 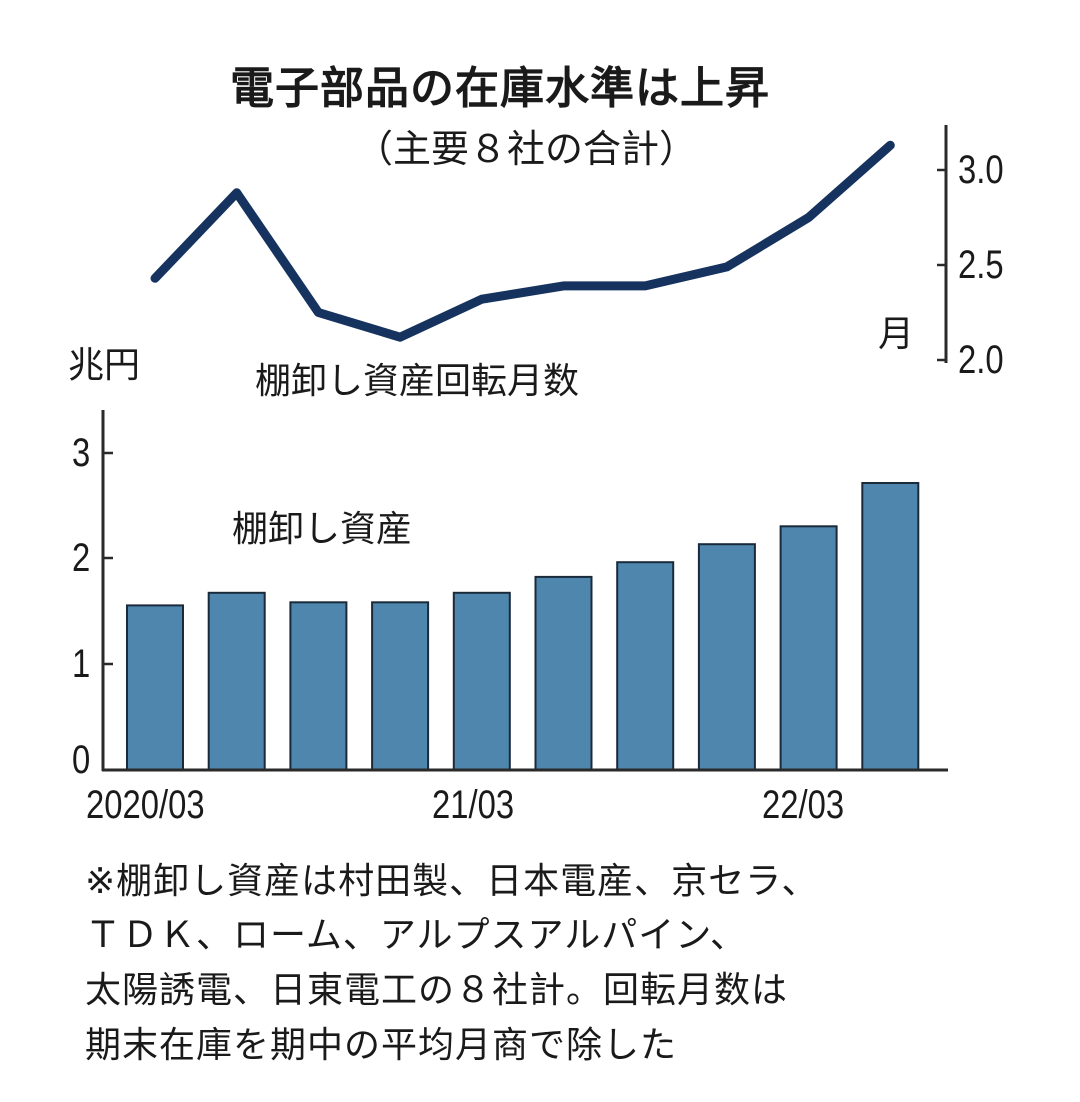 What do you see at coordinates (381, 1045) in the screenshot?
I see `footnote-line-4: 期末在庫を期中の平均月商で除した` at bounding box center [381, 1045].